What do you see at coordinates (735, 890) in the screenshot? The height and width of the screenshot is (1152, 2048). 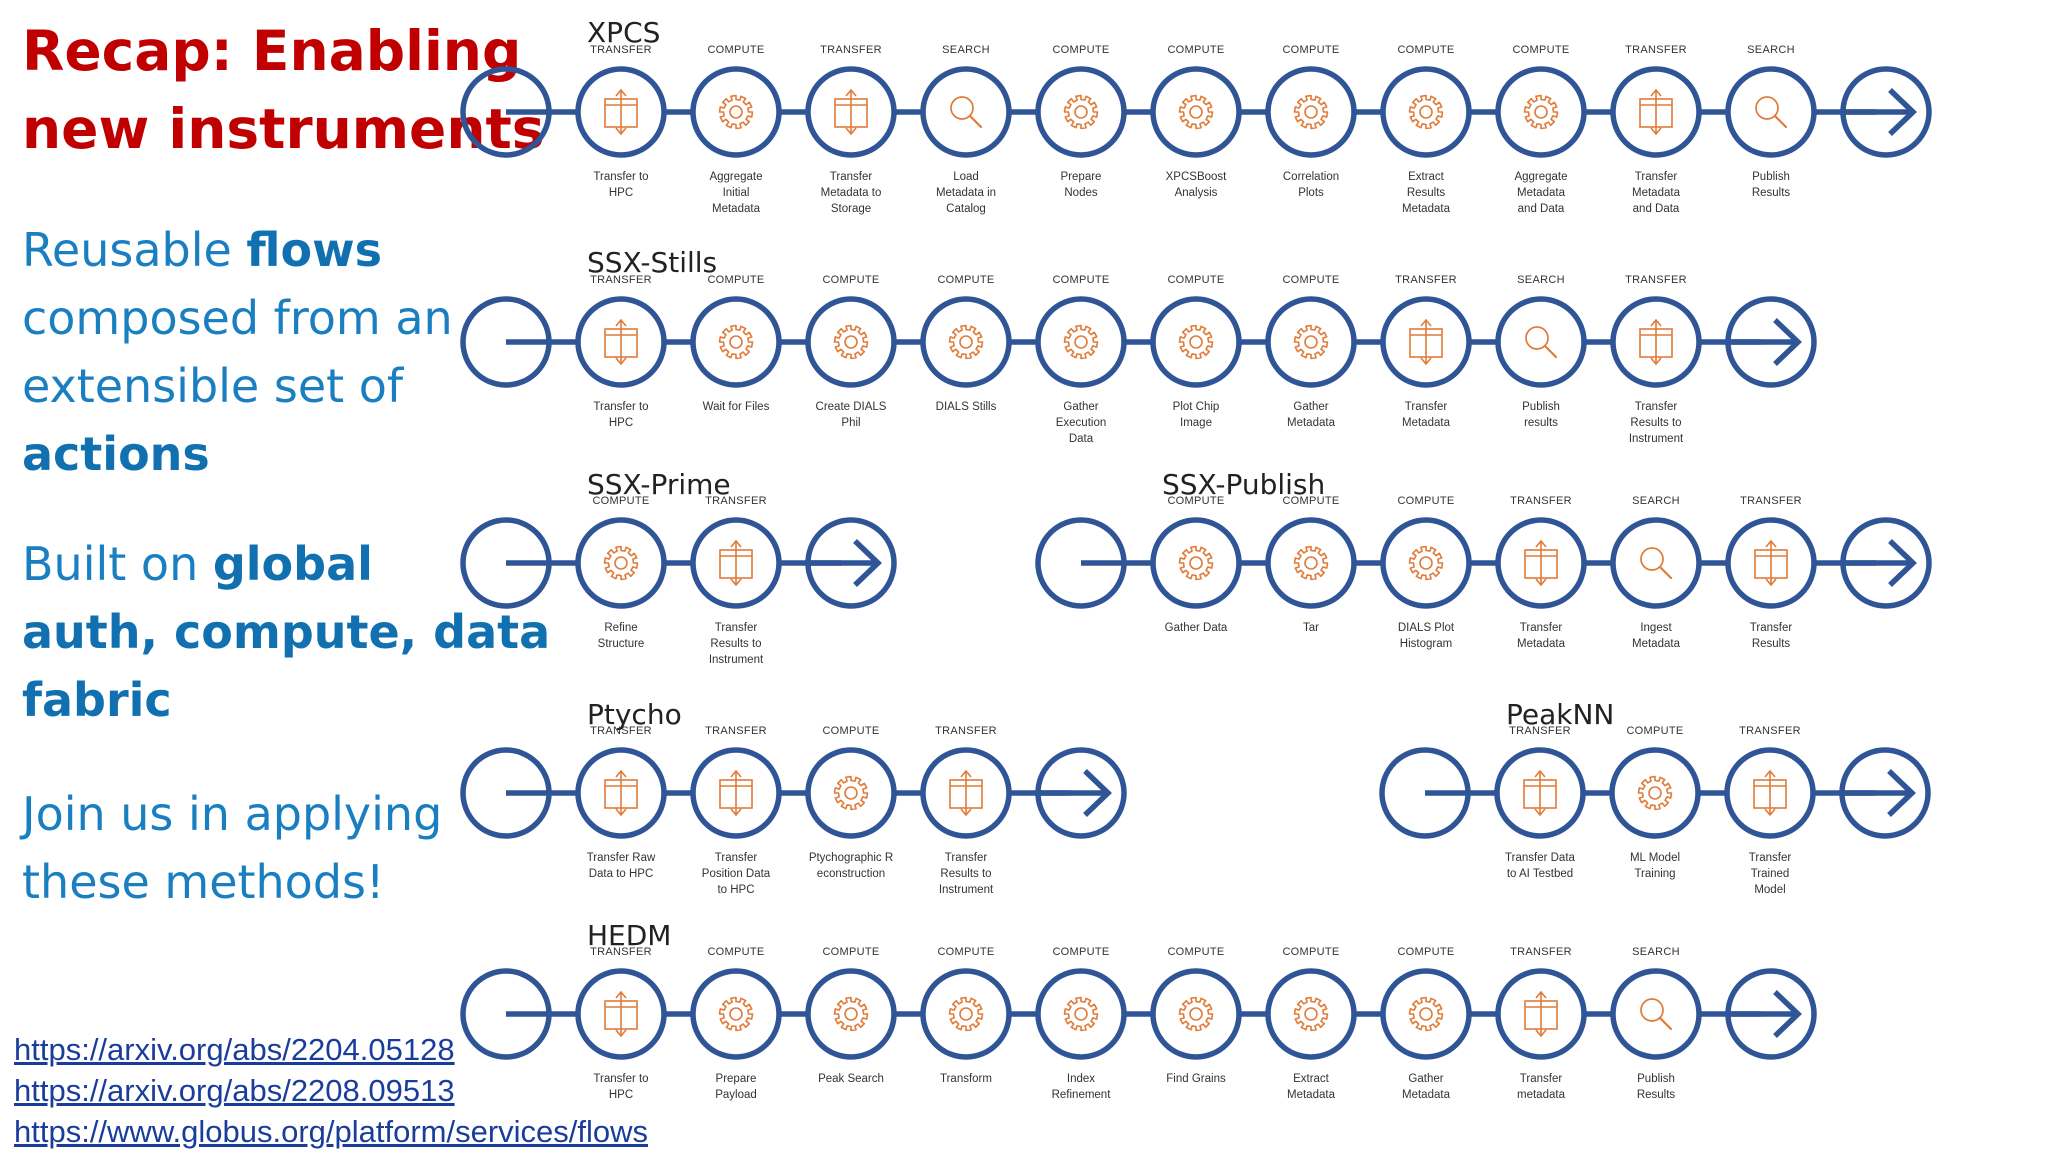 I see `step-label: to HPC` at bounding box center [735, 890].